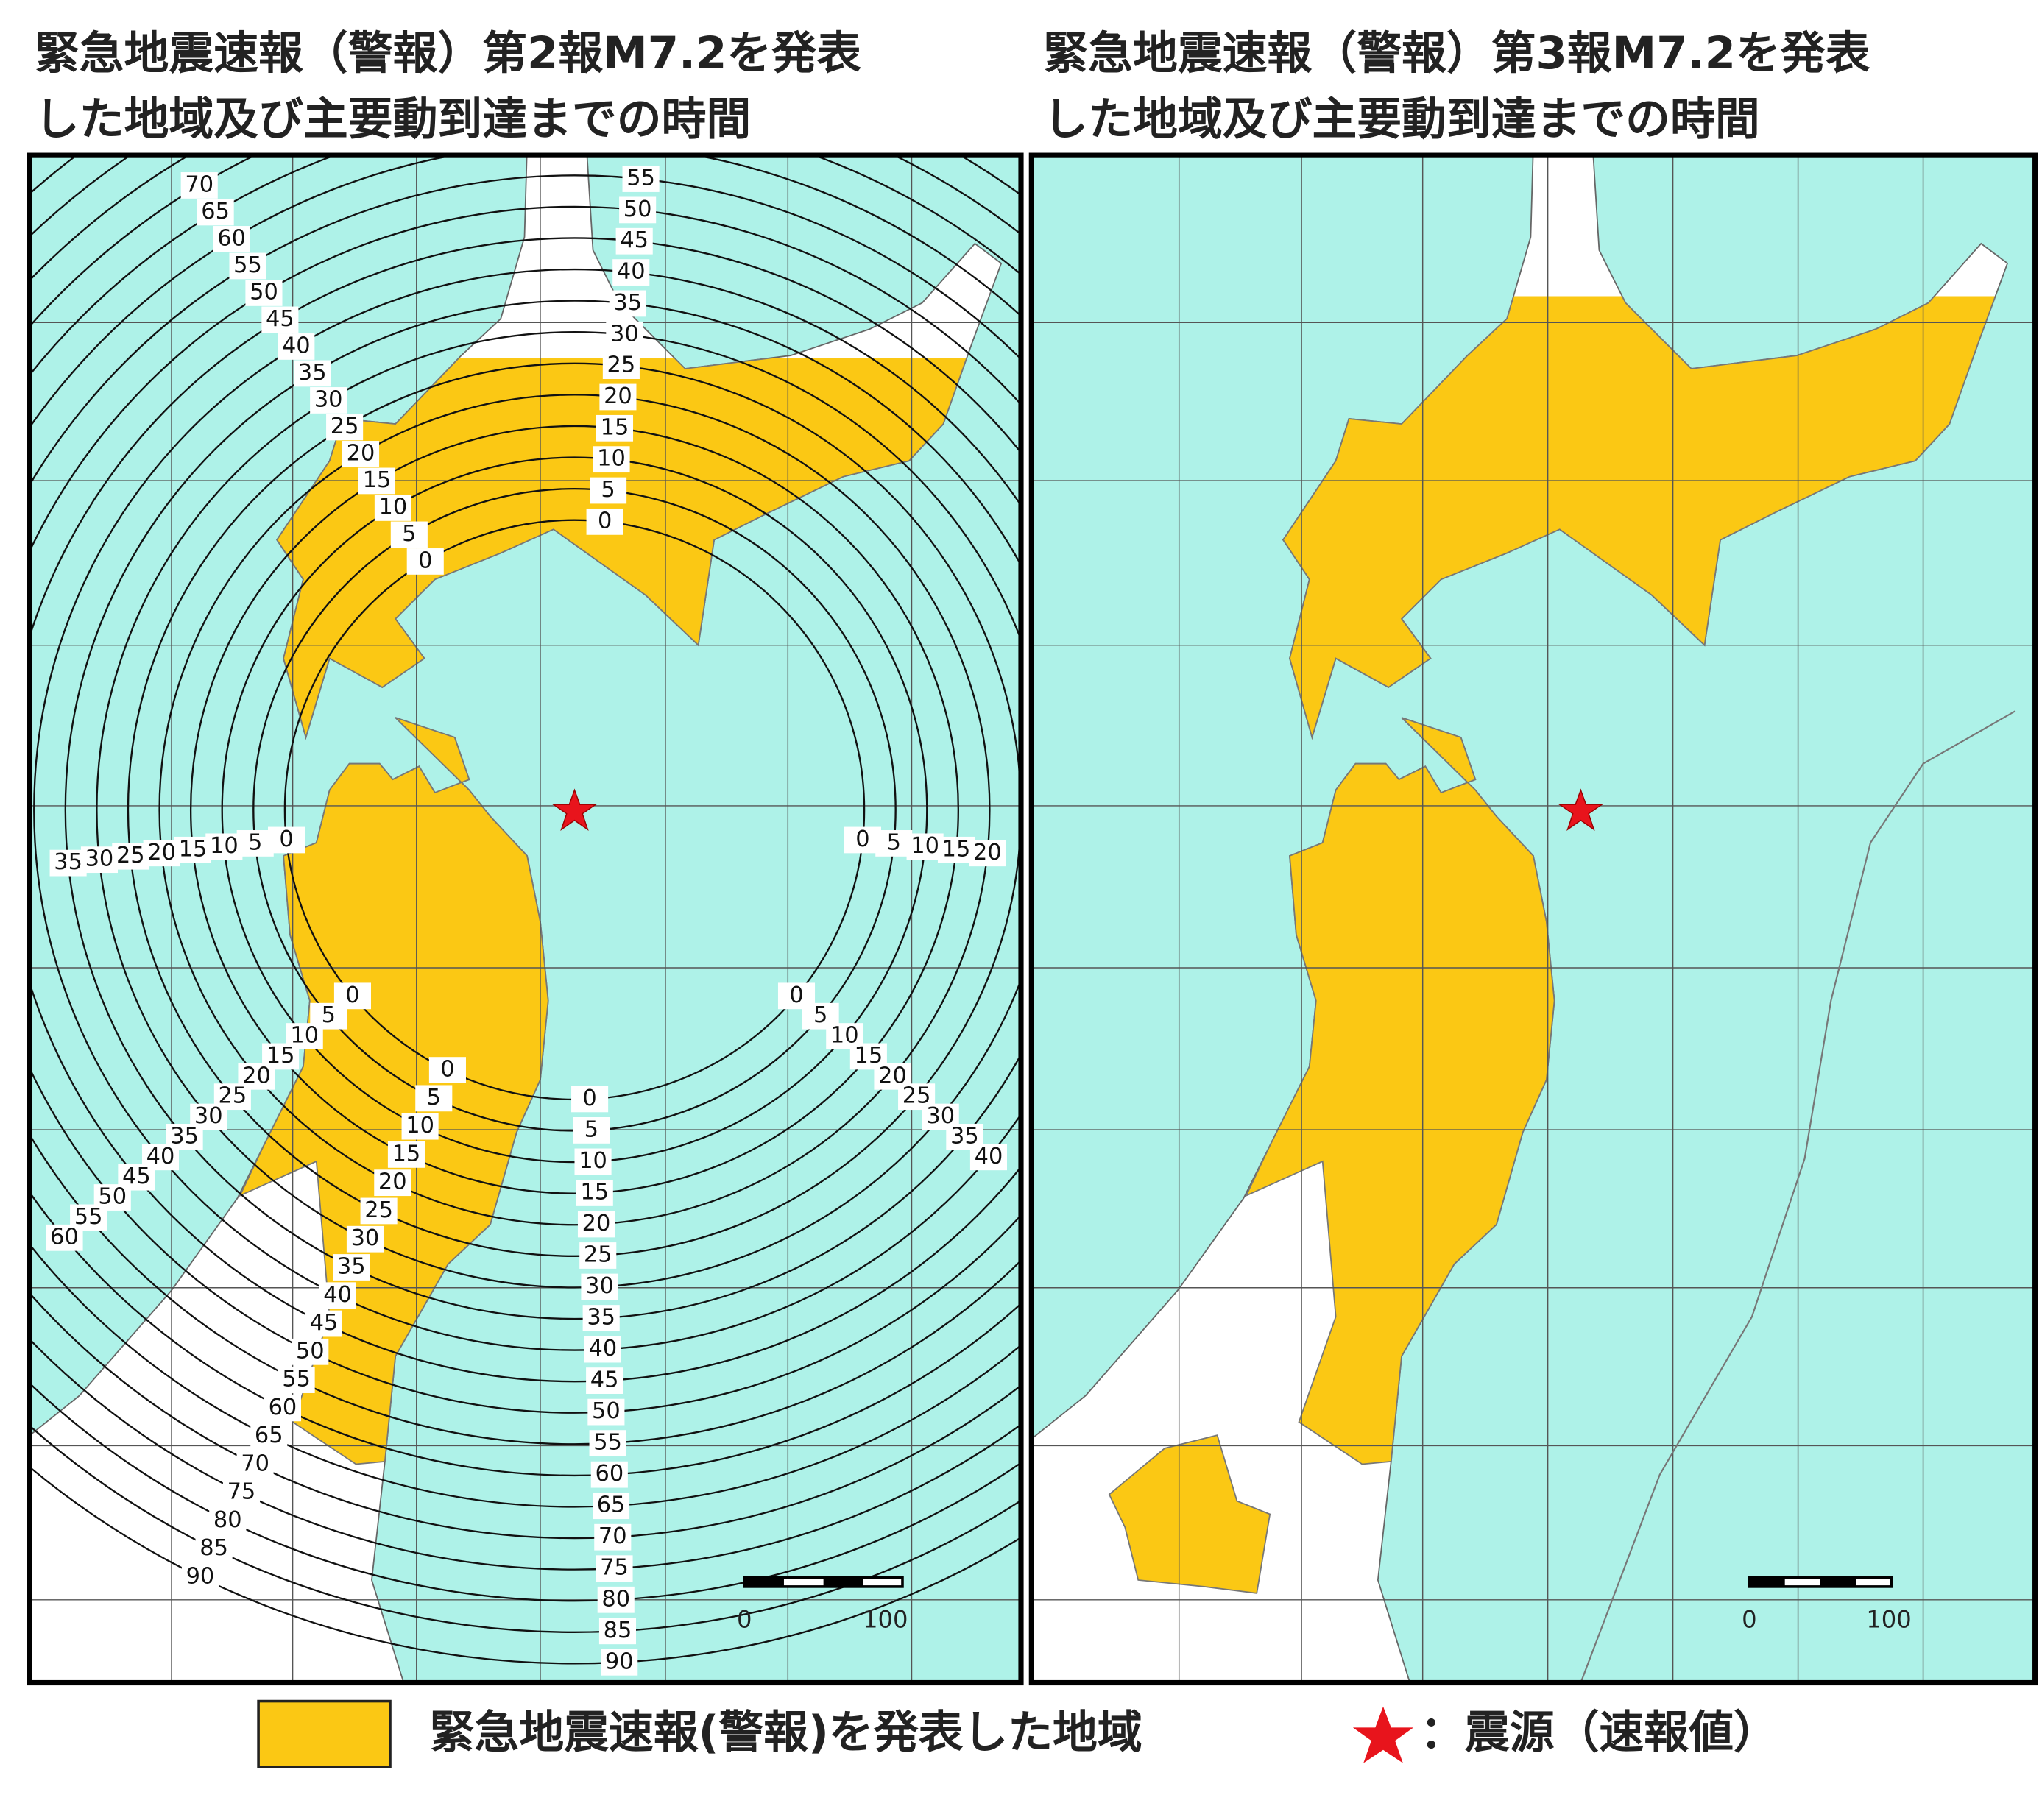 This screenshot has width=2042, height=1820. I want to click on epicenter-star, so click(574, 809).